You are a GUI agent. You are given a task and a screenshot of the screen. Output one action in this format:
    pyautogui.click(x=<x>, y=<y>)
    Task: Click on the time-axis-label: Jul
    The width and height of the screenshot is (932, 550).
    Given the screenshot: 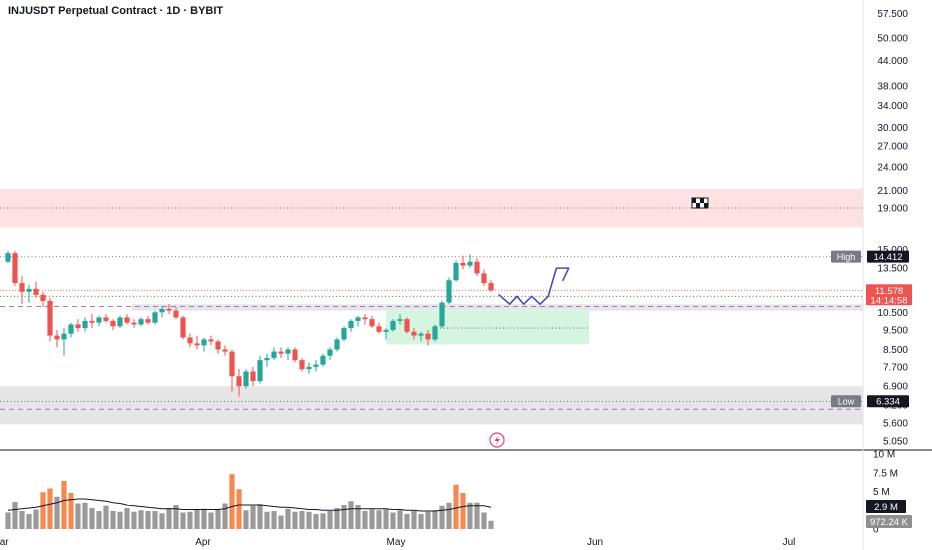 What is the action you would take?
    pyautogui.click(x=789, y=542)
    